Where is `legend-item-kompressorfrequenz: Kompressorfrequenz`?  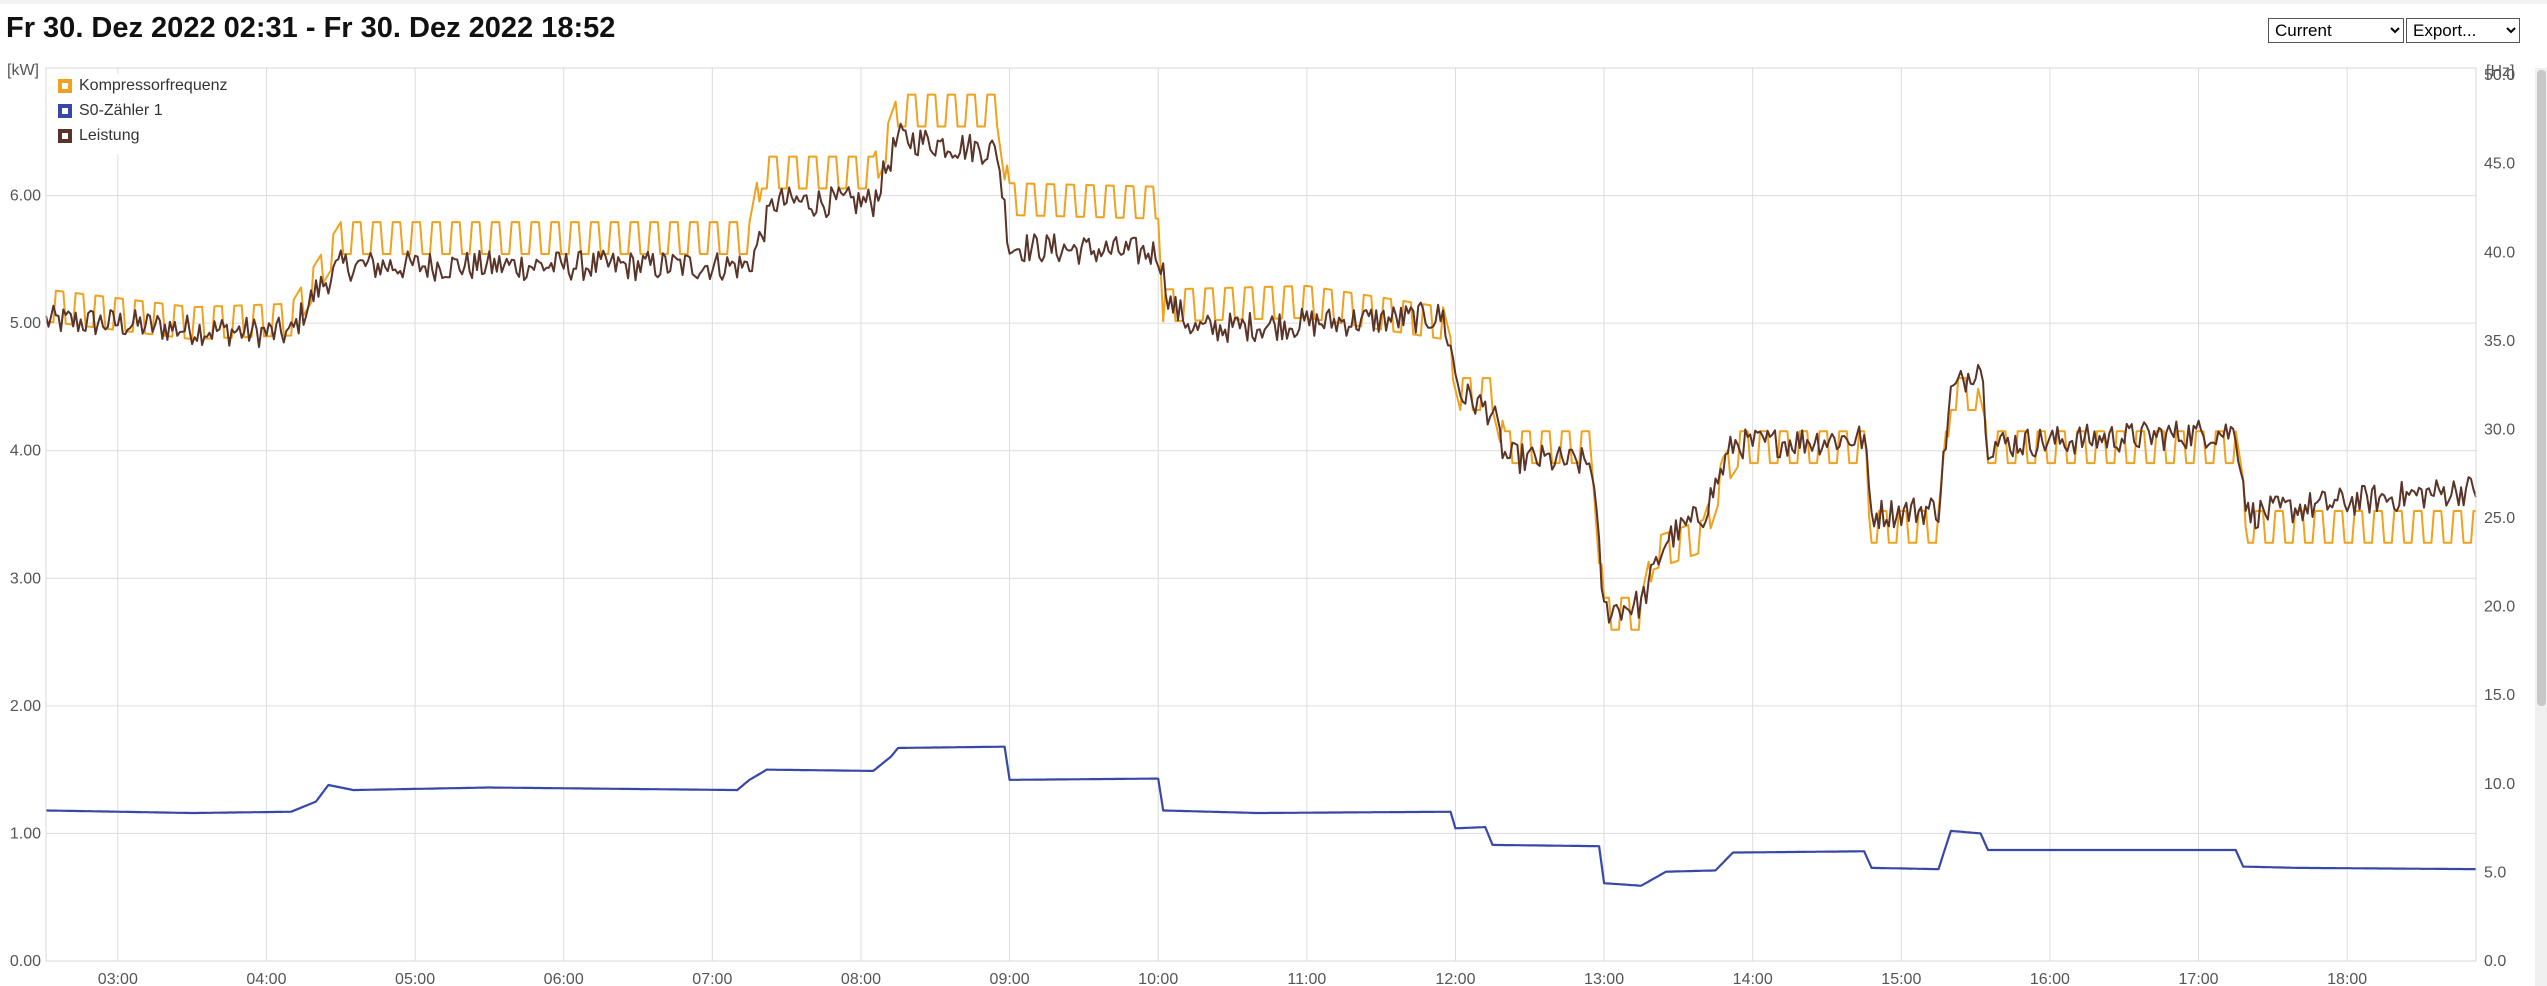
legend-item-kompressorfrequenz: Kompressorfrequenz is located at coordinates (143, 86).